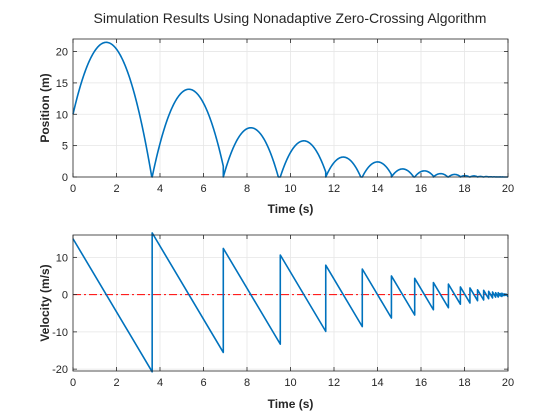  What do you see at coordinates (203, 383) in the screenshot?
I see `velocity-x-tick-label: 6` at bounding box center [203, 383].